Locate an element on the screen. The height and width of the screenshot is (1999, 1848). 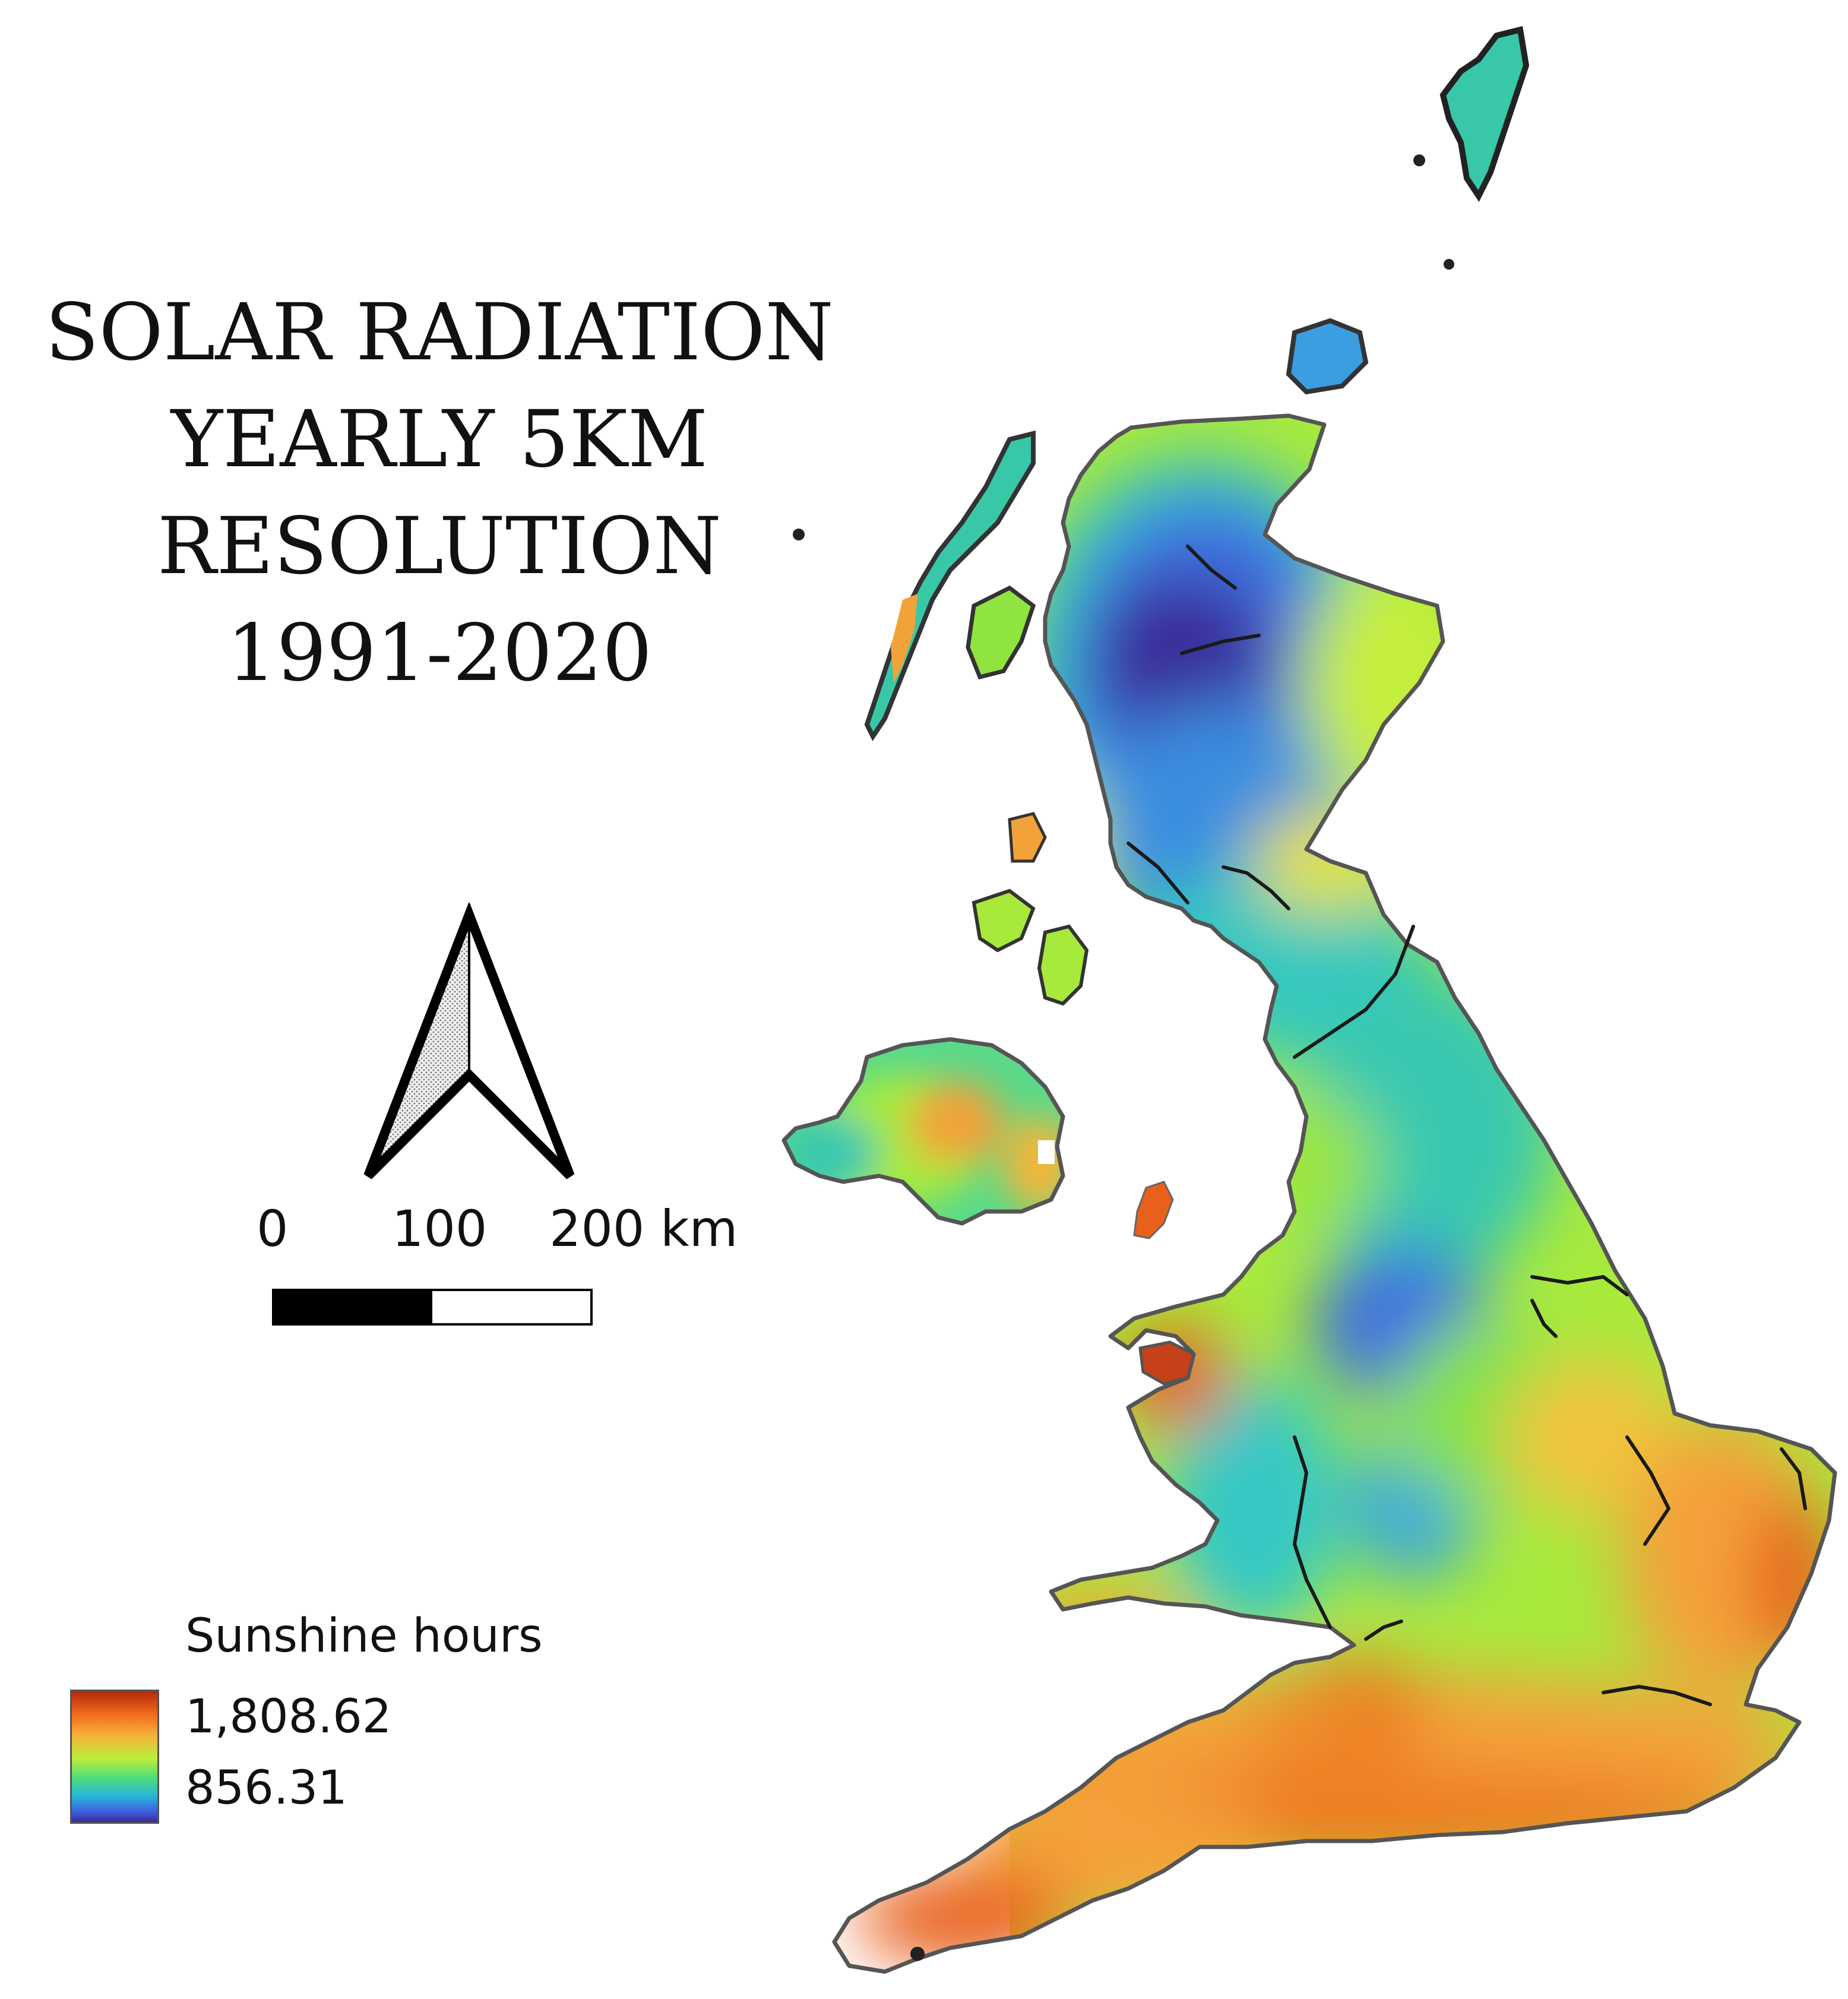
scale-label-100: 100 is located at coordinates (440, 1229).